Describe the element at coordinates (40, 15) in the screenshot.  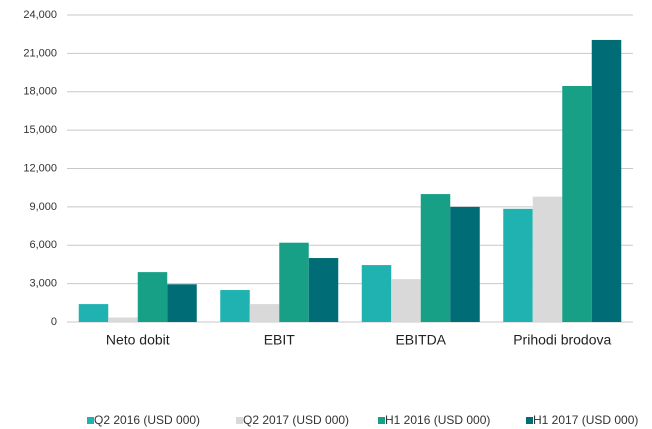
I see `y-tick-label: 24,000` at that location.